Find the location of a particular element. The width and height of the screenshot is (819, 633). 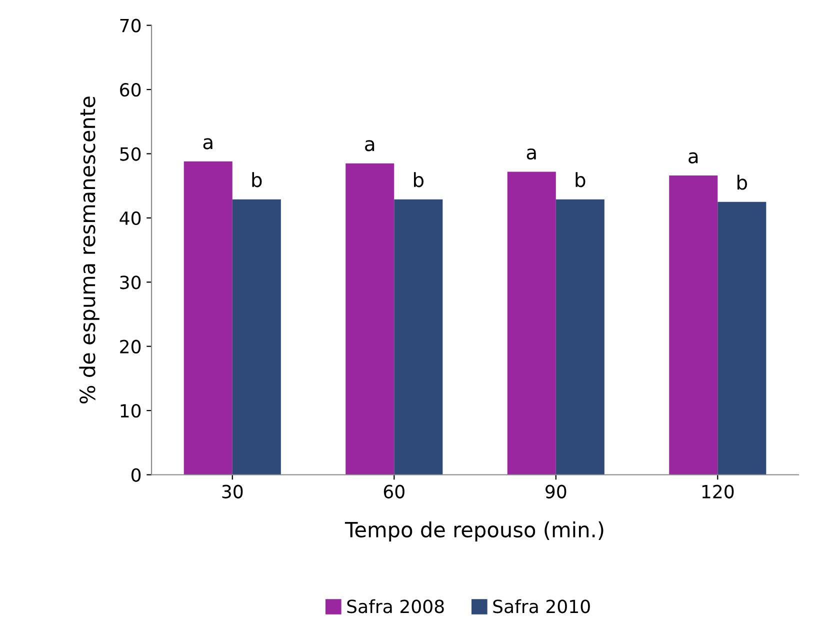

y-tick-label: 30 is located at coordinates (130, 283).